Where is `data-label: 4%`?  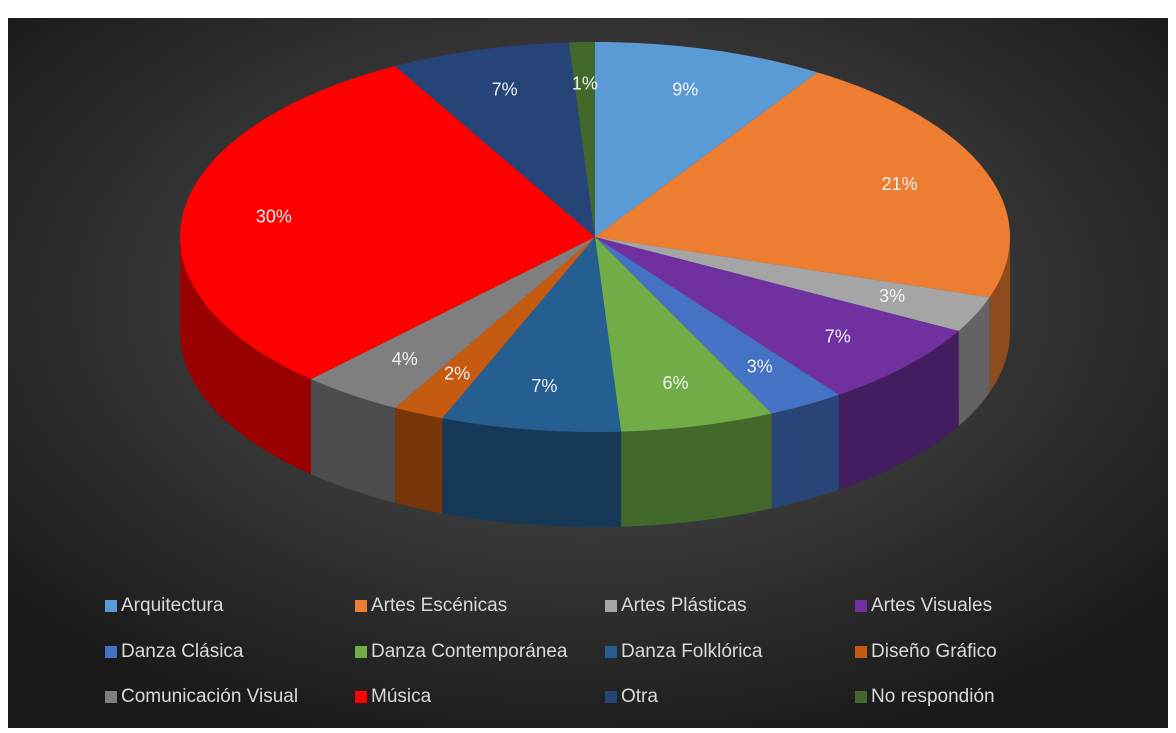 data-label: 4% is located at coordinates (405, 359).